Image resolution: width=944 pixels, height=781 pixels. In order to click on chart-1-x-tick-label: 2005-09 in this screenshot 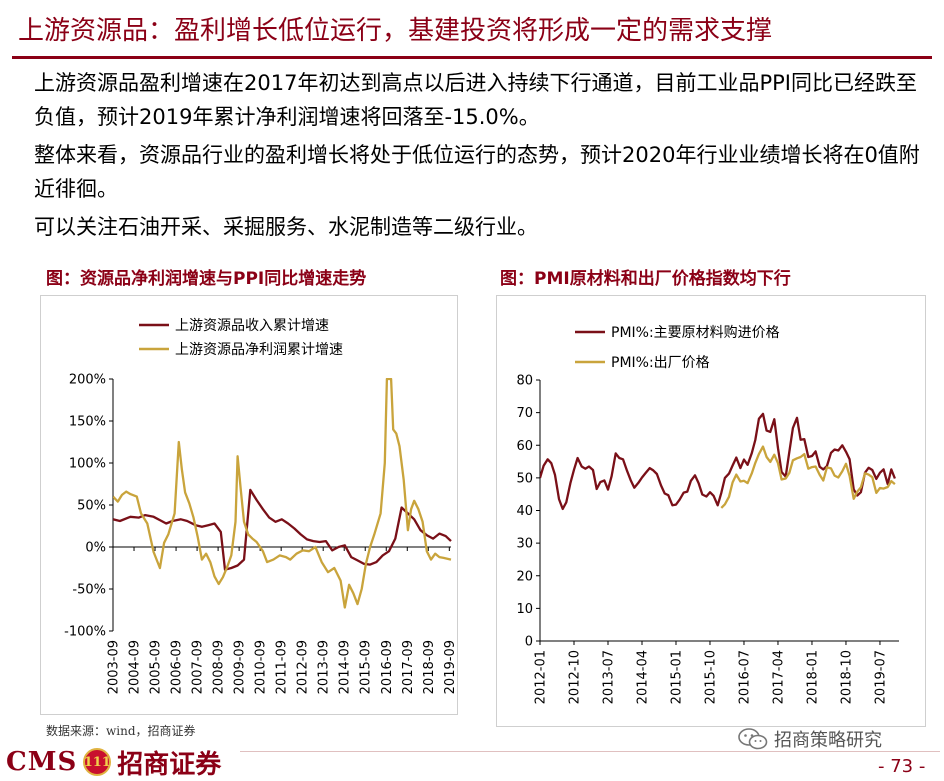, I will do `click(156, 667)`.